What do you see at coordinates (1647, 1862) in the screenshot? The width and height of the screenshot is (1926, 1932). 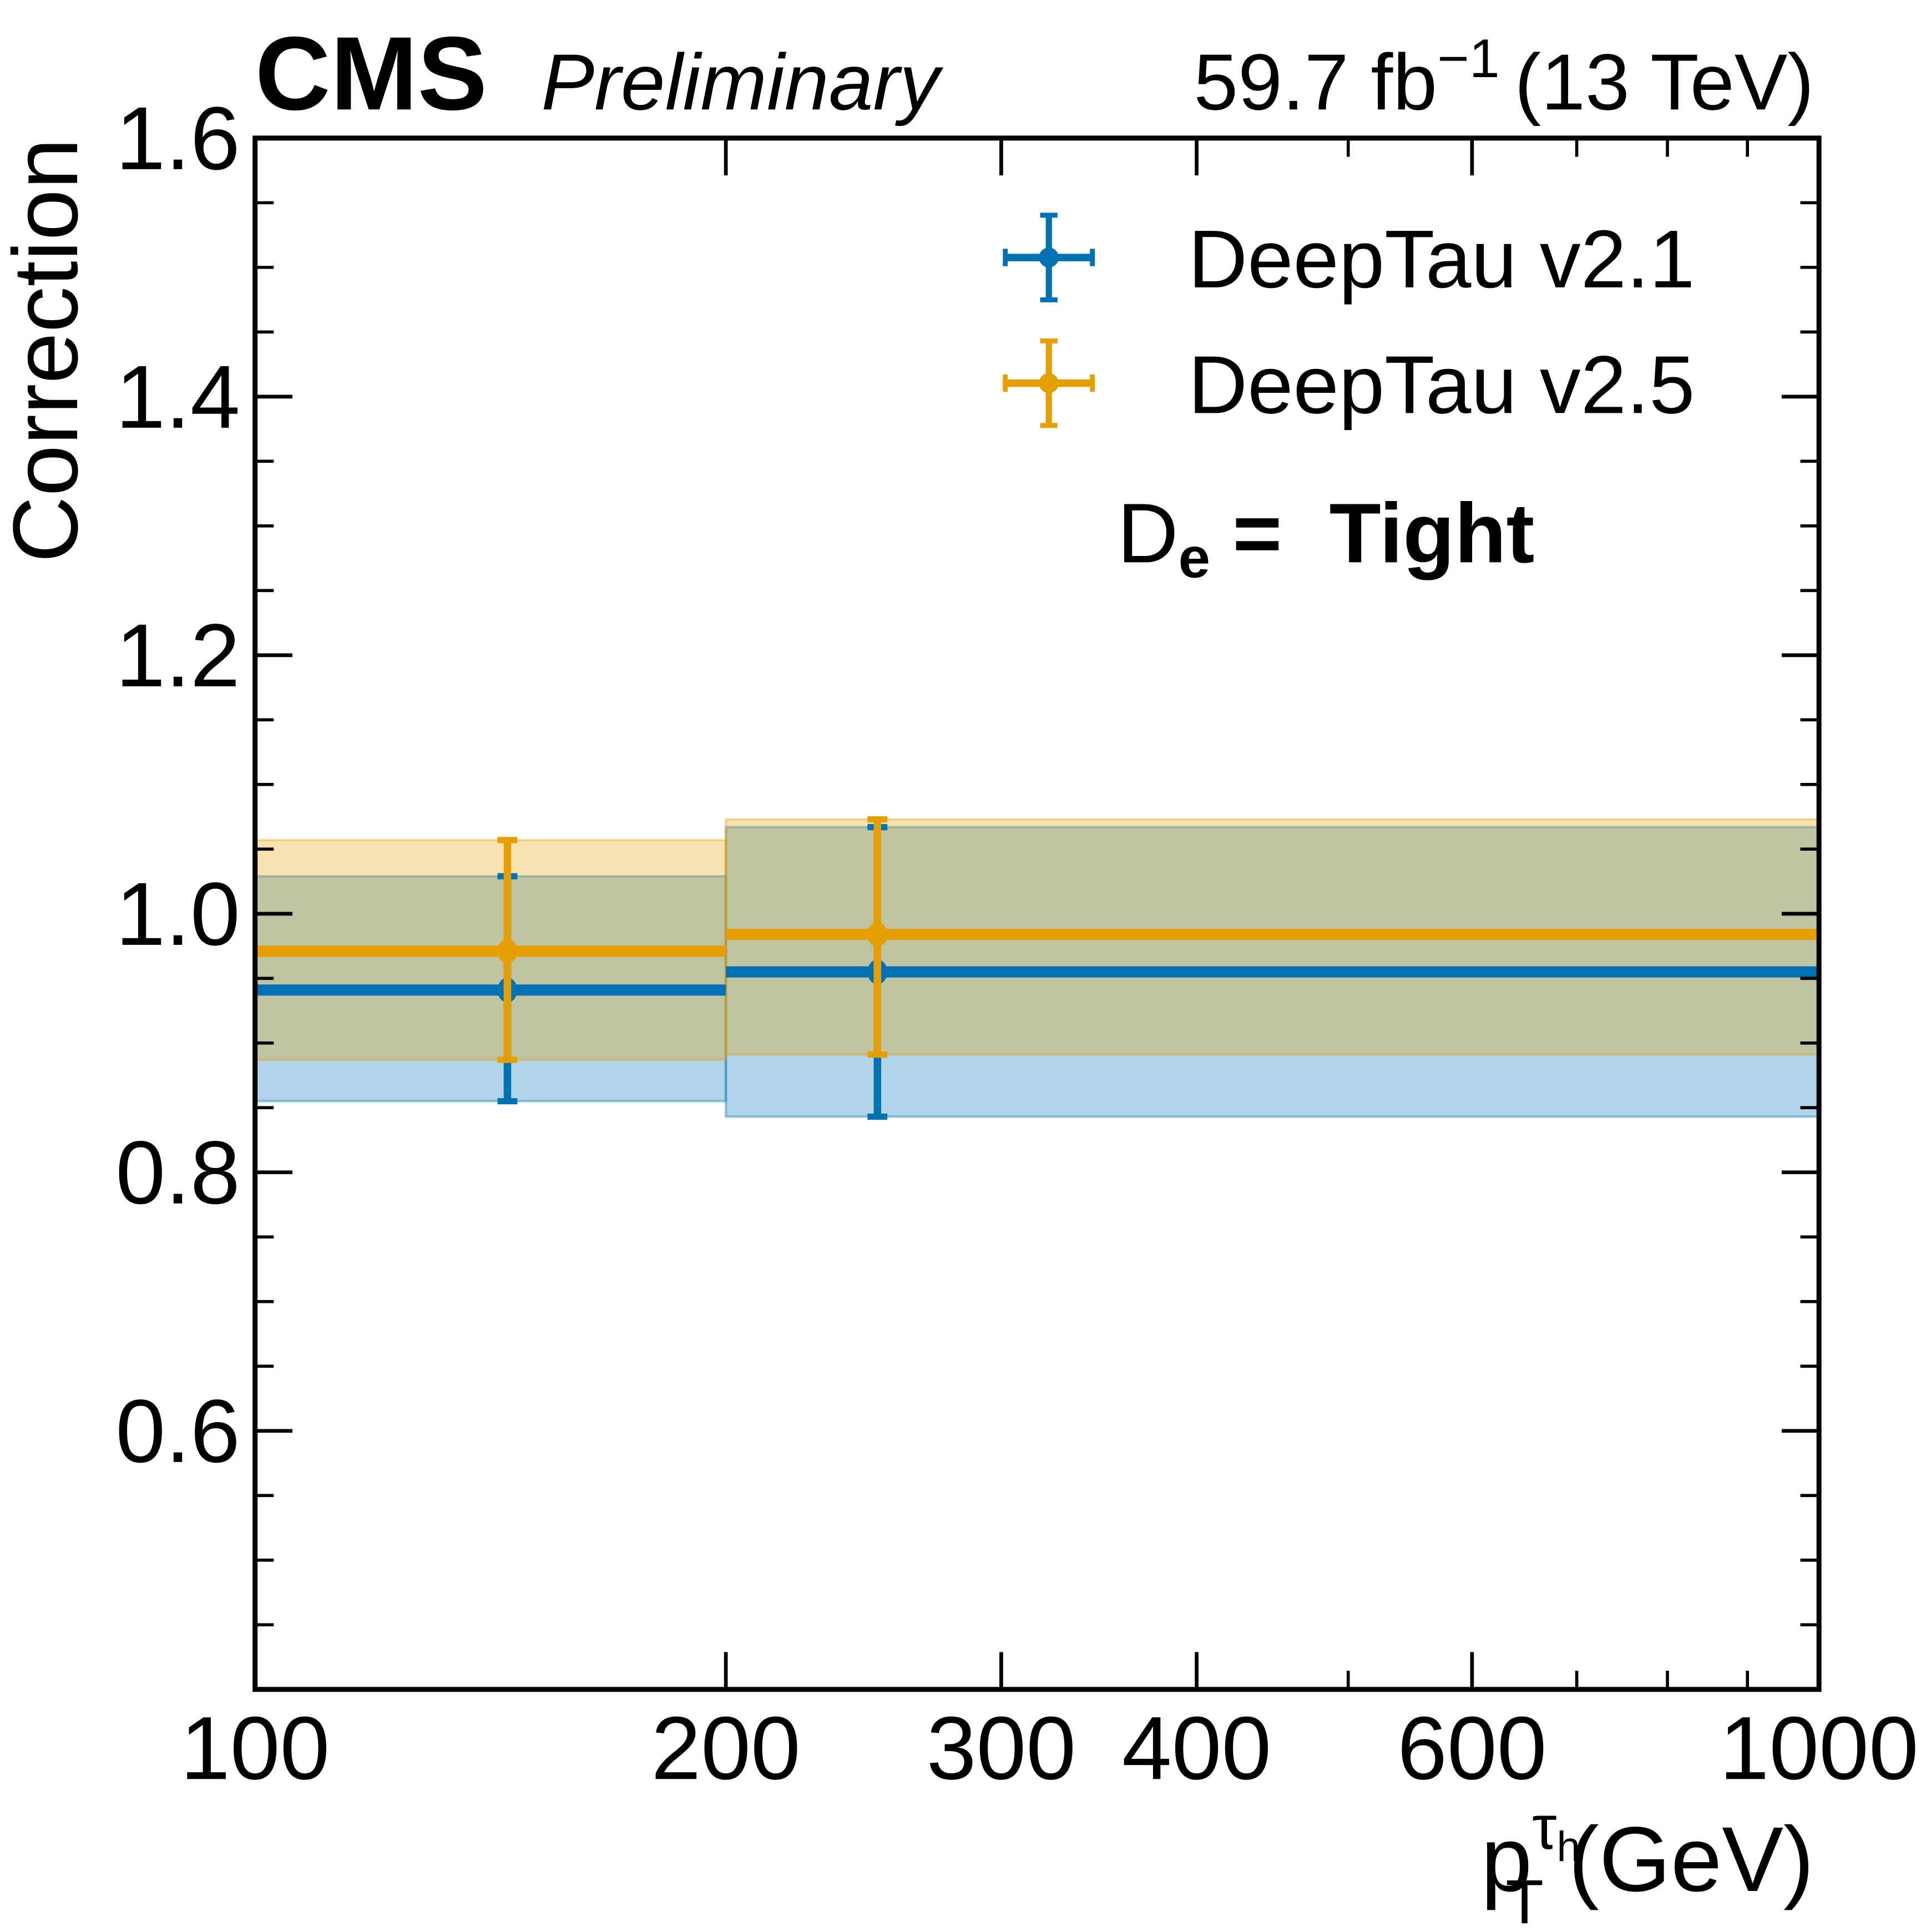 I see `x-axis-label: pτh T (GeV)` at bounding box center [1647, 1862].